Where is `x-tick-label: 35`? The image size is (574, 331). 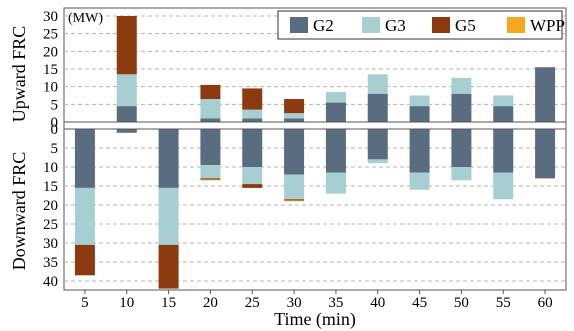 x-tick-label: 35 is located at coordinates (335, 303).